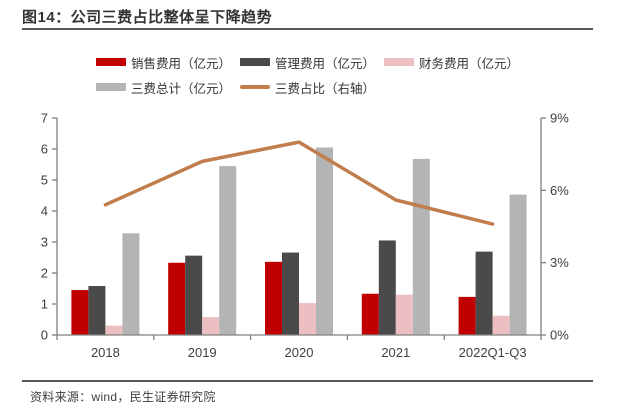 This screenshot has width=617, height=418. What do you see at coordinates (484, 293) in the screenshot?
I see `bar-管理费用（亿元）-2022Q1-Q3` at bounding box center [484, 293].